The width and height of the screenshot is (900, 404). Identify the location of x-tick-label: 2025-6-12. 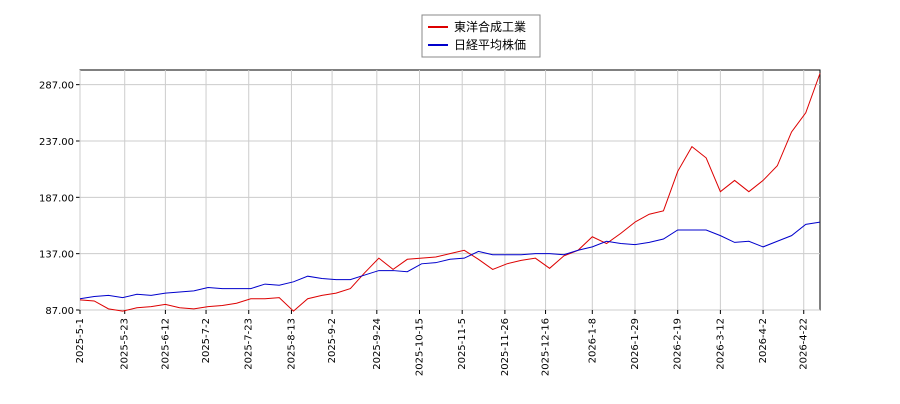
(165, 344).